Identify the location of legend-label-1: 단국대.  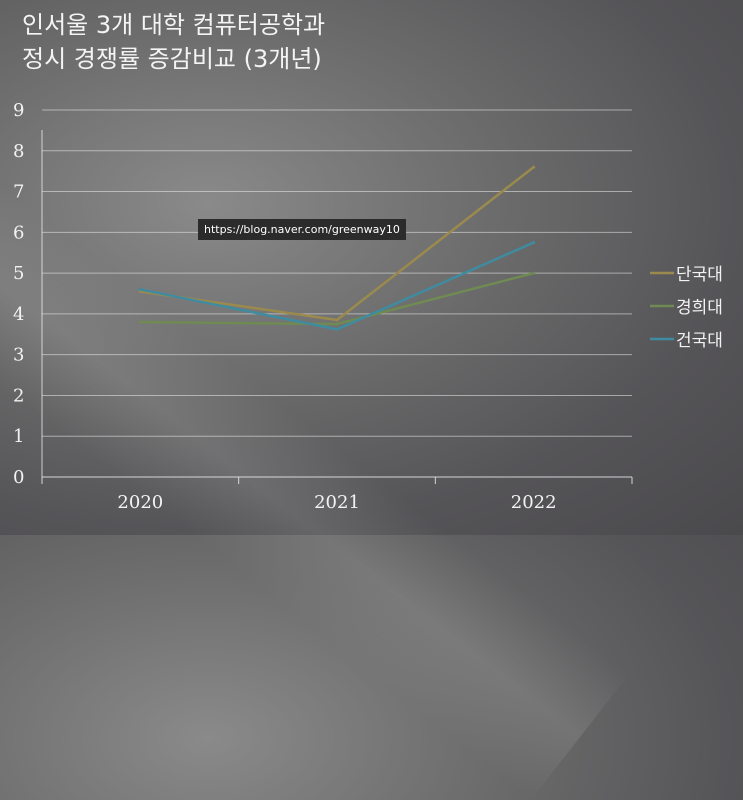
(699, 275).